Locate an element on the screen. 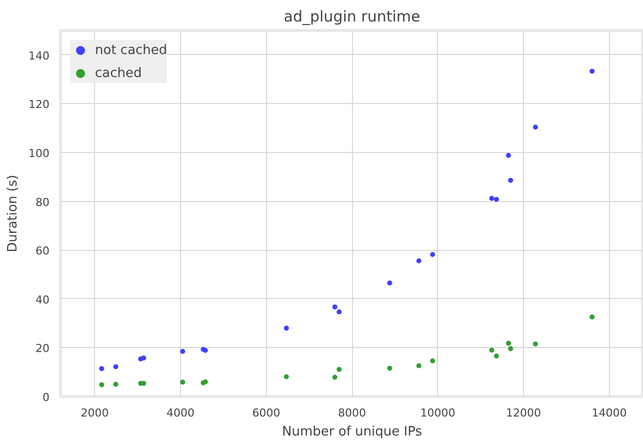 This screenshot has height=442, width=643. y-tick-label: 100 is located at coordinates (39, 153).